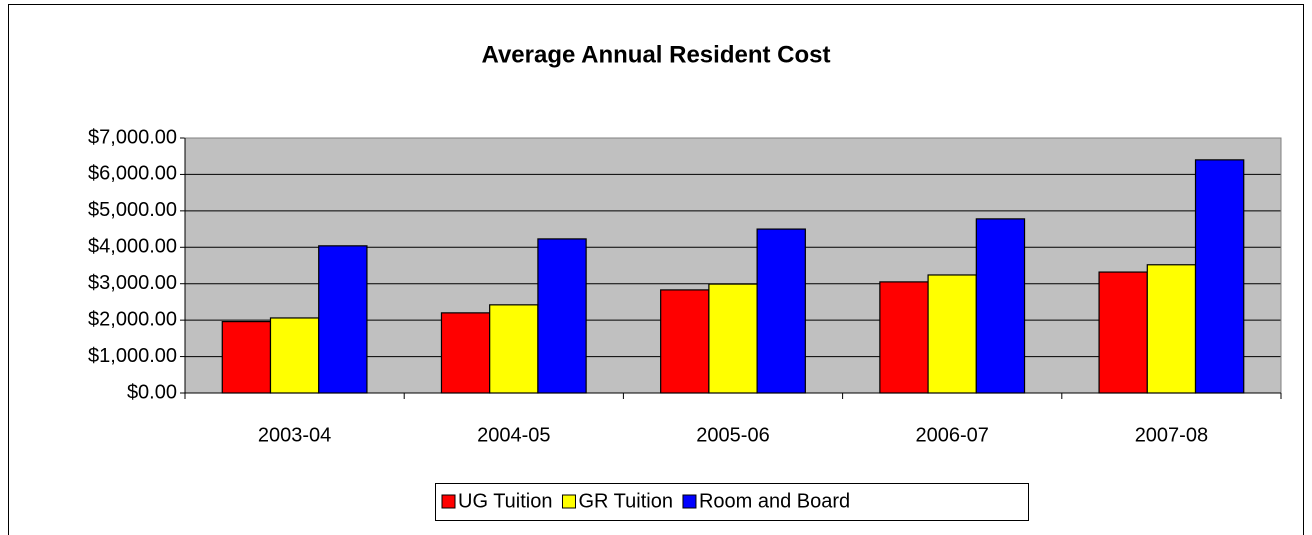 The height and width of the screenshot is (535, 1312). I want to click on x-tick-label: 2005-06, so click(732, 435).